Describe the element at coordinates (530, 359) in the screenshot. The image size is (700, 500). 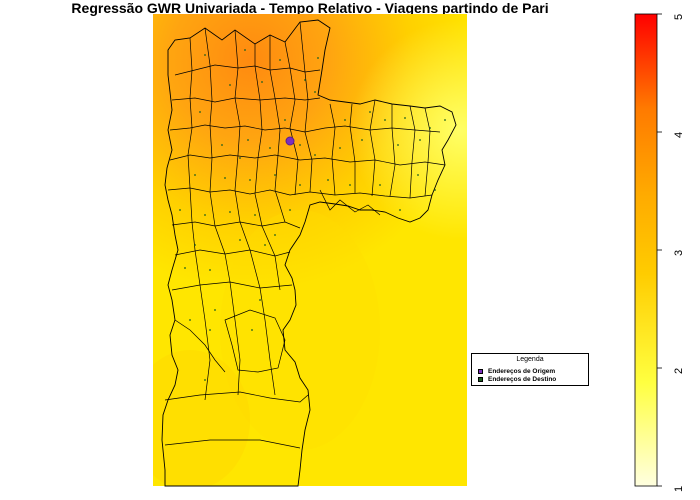
I see `legend-title: Legenda` at that location.